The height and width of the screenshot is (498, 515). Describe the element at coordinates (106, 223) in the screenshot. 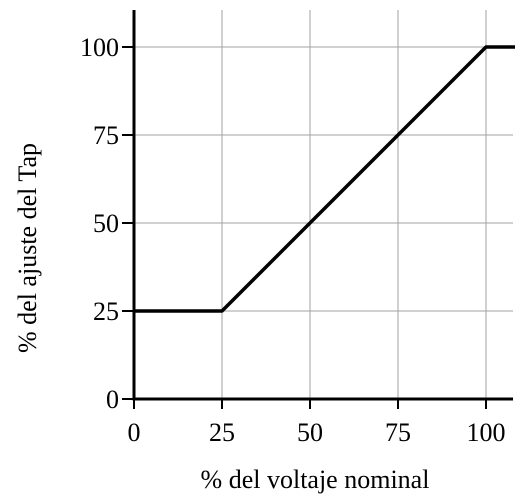

I see `y-tick-label-2: 50` at that location.